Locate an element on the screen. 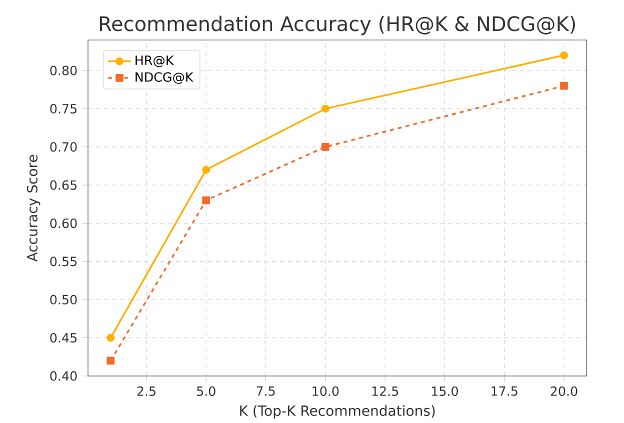  x-tick-label: 2.5 is located at coordinates (146, 391).